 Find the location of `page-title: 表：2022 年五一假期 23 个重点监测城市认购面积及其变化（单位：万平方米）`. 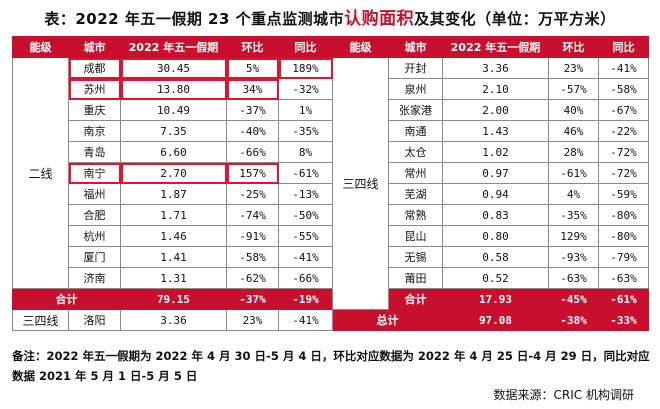

page-title: 表：2022 年五一假期 23 个重点监测城市认购面积及其变化（单位：万平方米） is located at coordinates (330, 16).